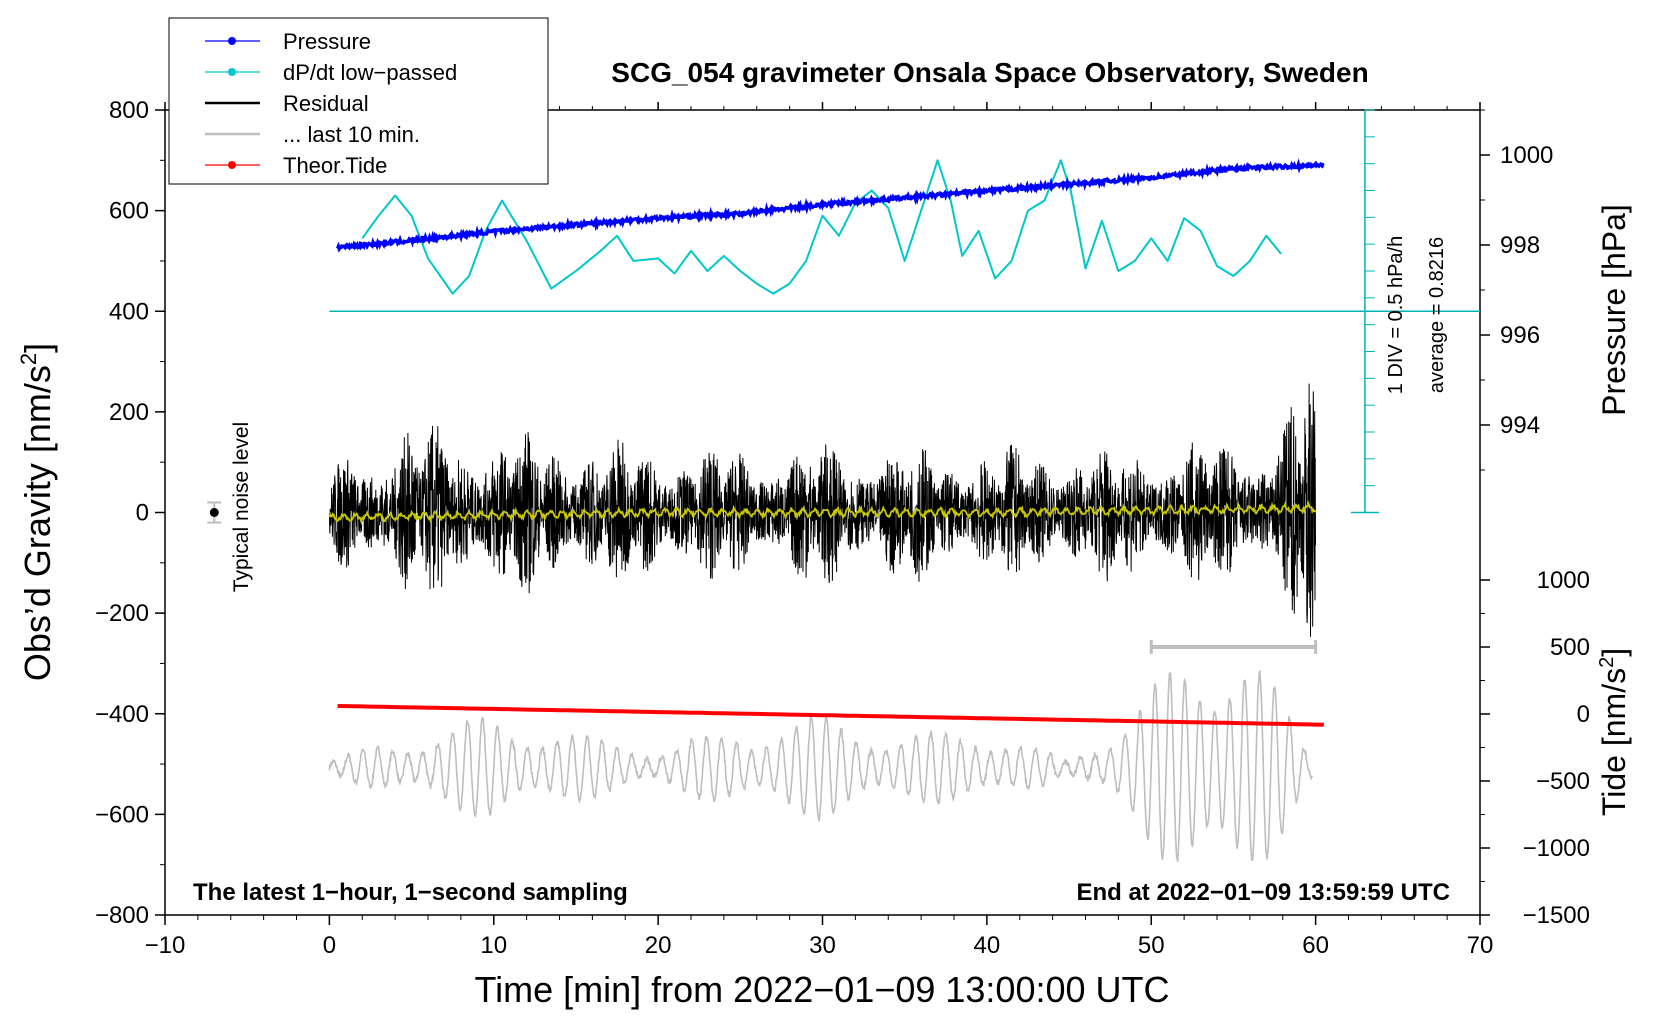 The width and height of the screenshot is (1660, 1020). I want to click on x-tick-label: 60, so click(1315, 945).